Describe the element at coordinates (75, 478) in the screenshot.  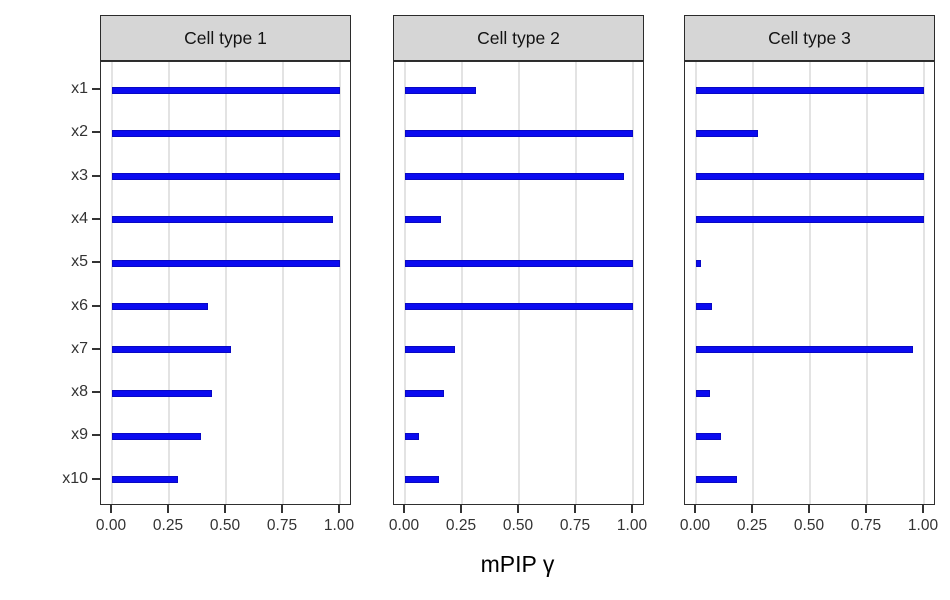
I see `y-axis-label: x10` at that location.